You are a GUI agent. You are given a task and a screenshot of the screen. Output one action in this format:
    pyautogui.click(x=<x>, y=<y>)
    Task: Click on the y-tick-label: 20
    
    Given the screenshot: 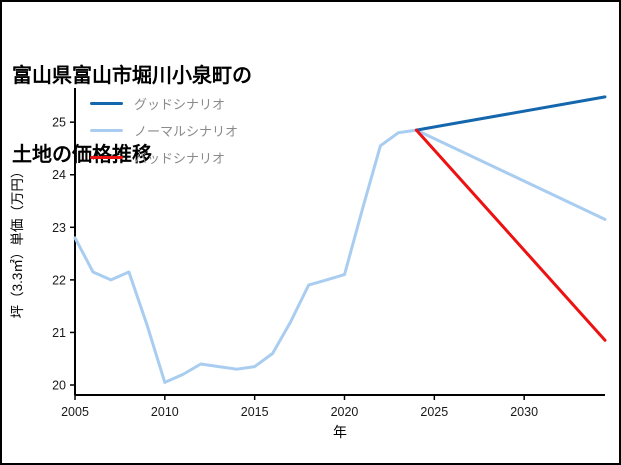 What is the action you would take?
    pyautogui.click(x=59, y=386)
    